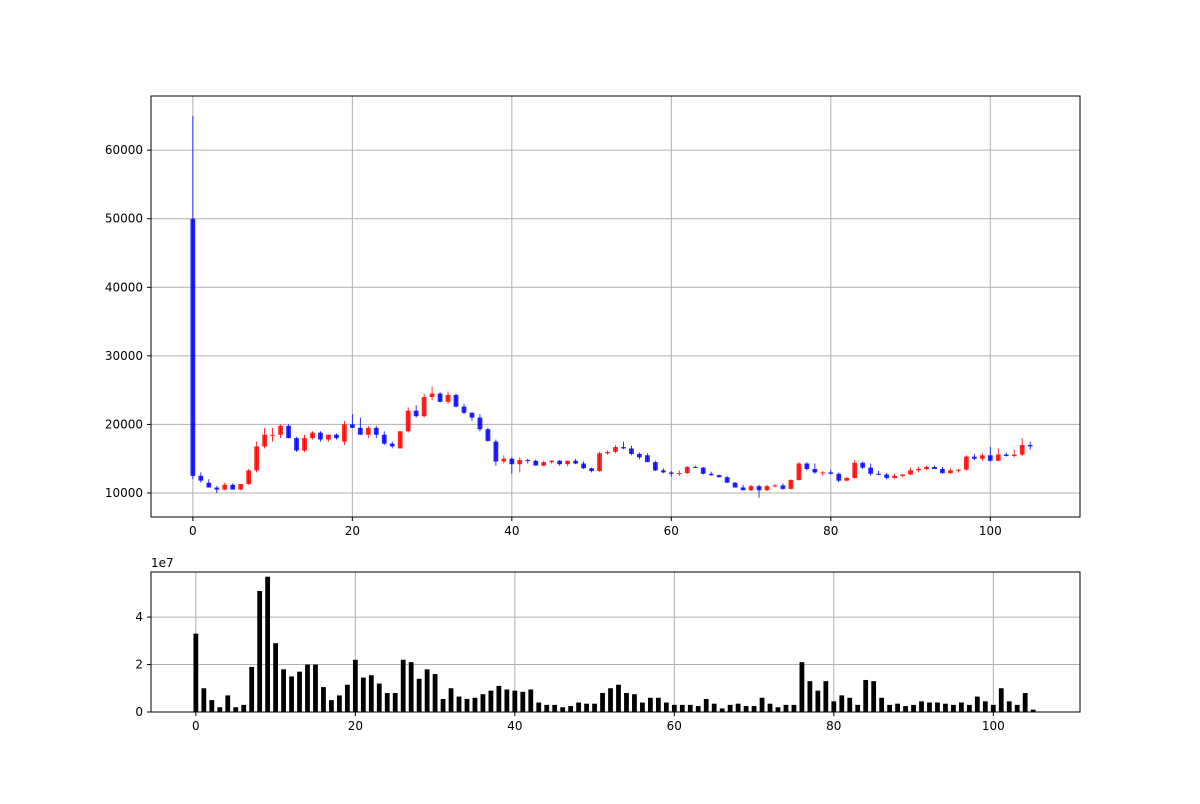  What do you see at coordinates (124, 356) in the screenshot?
I see `price-y-tick-label: 30000` at bounding box center [124, 356].